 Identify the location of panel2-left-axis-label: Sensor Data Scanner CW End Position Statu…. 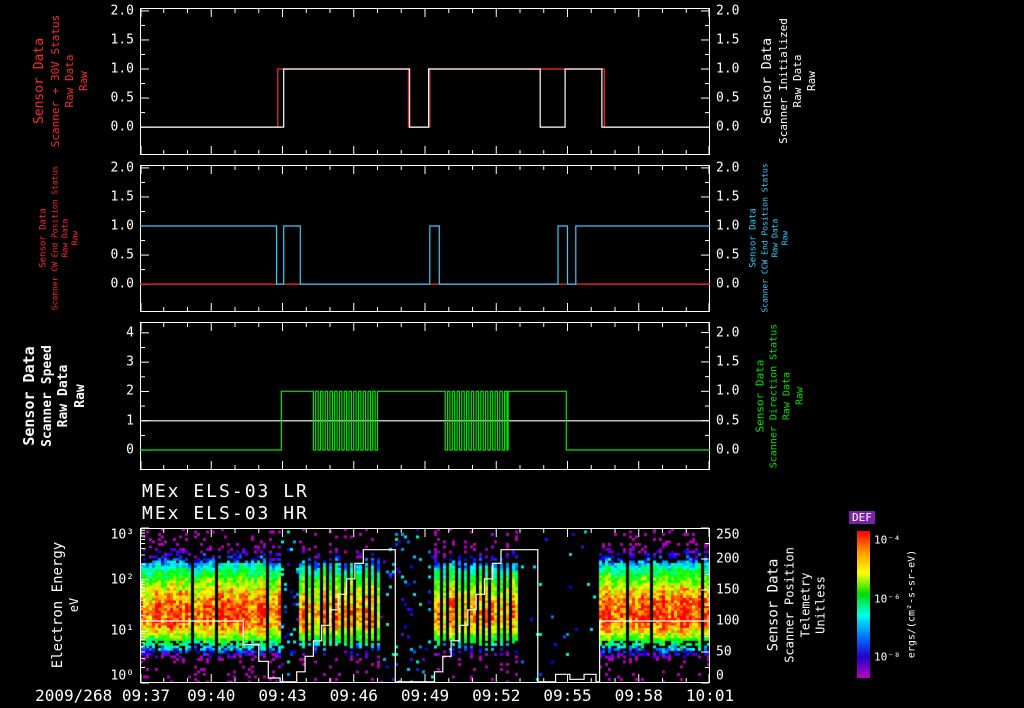
(60, 238).